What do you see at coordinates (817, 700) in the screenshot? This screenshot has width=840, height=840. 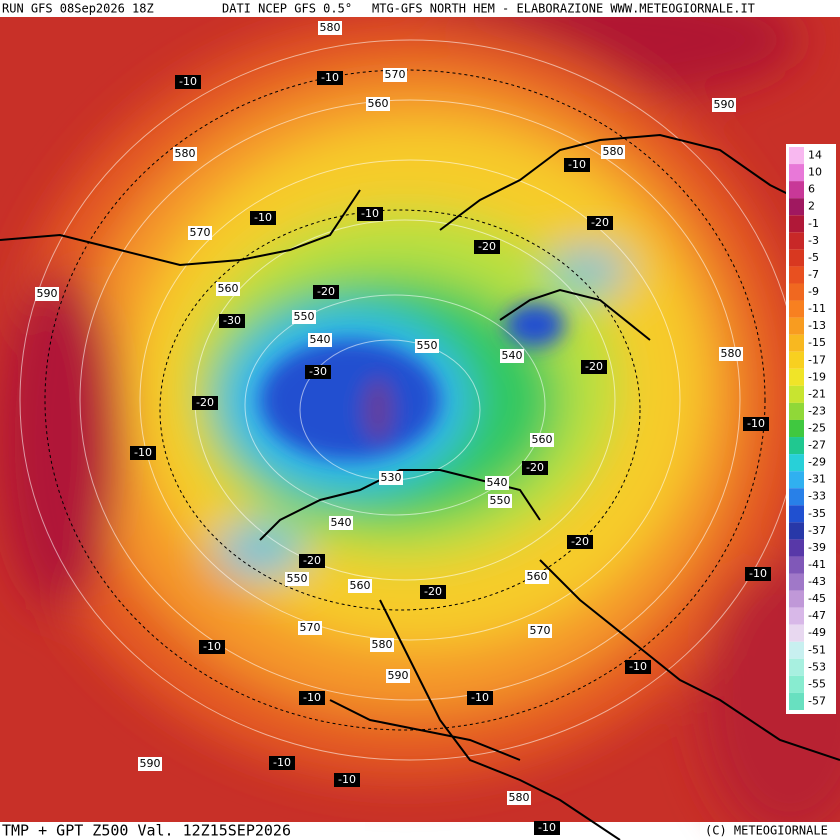 I see `legend-label: -57` at bounding box center [817, 700].